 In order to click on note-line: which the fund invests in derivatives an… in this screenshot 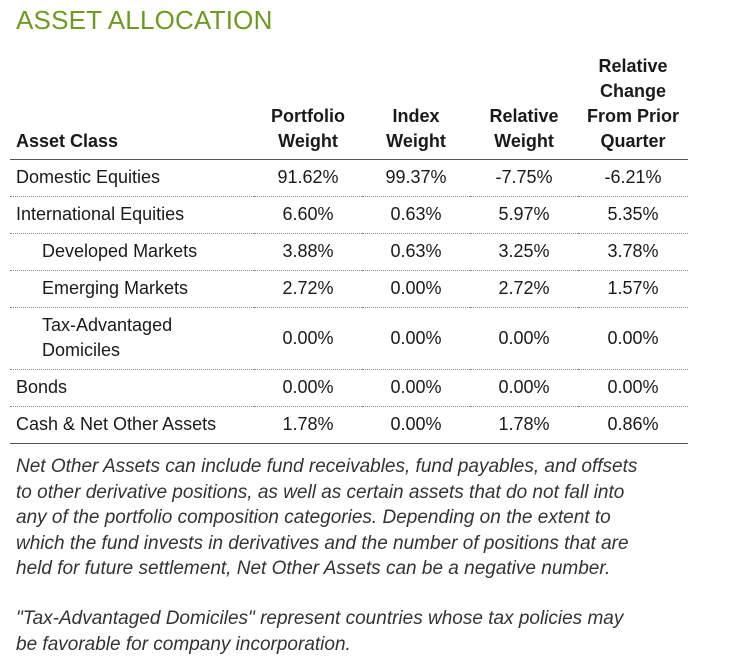, I will do `click(322, 543)`.